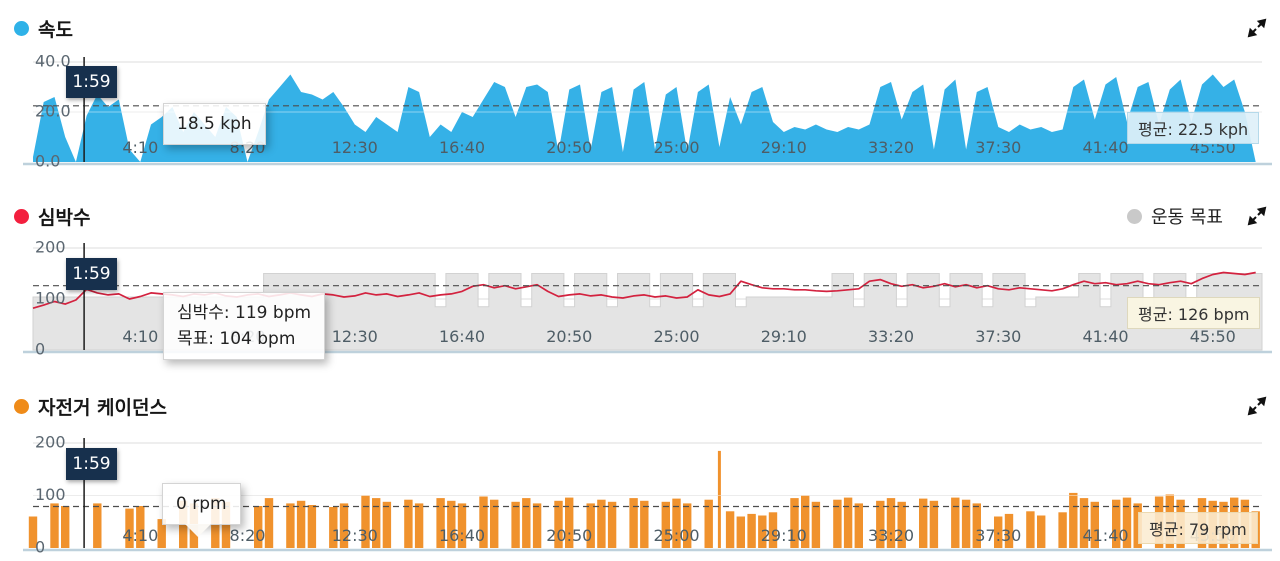 The width and height of the screenshot is (1280, 561). I want to click on cadence-title: 자전거 케이던스, so click(102, 407).